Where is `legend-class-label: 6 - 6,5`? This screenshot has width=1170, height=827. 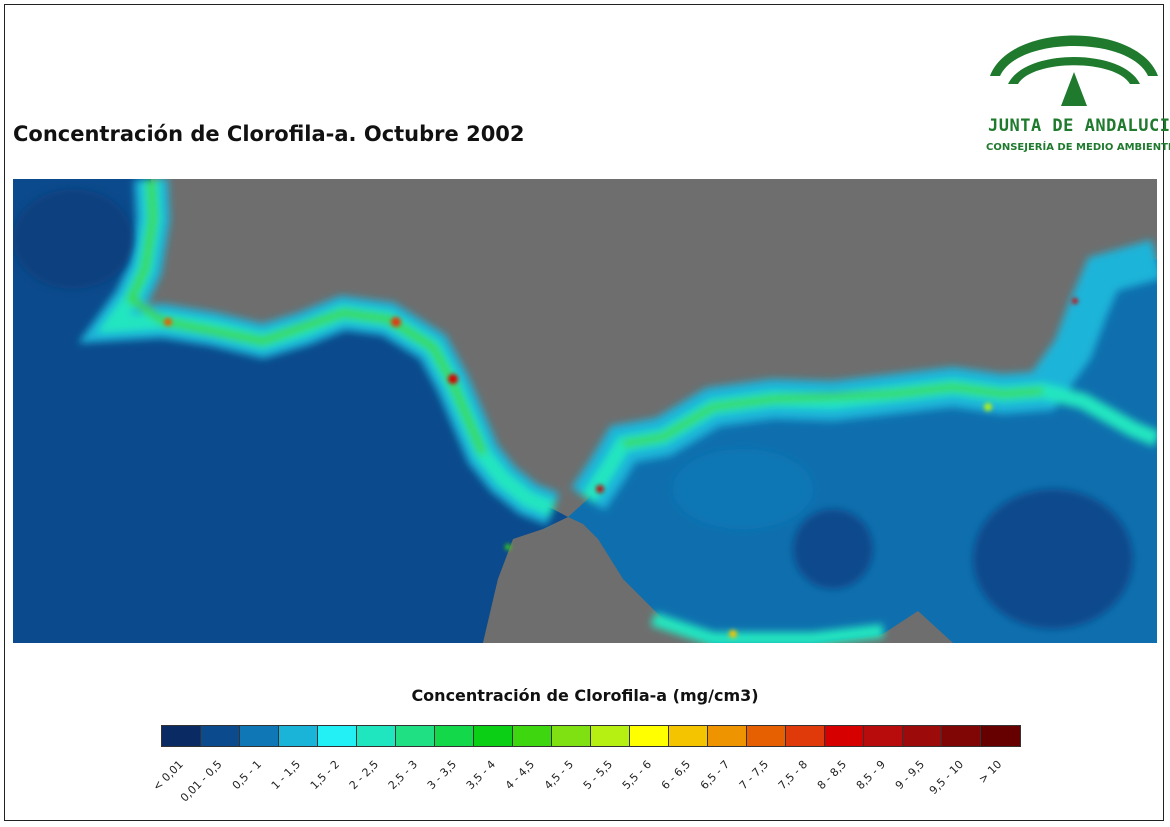 legend-class-label: 6 - 6,5 is located at coordinates (675, 775).